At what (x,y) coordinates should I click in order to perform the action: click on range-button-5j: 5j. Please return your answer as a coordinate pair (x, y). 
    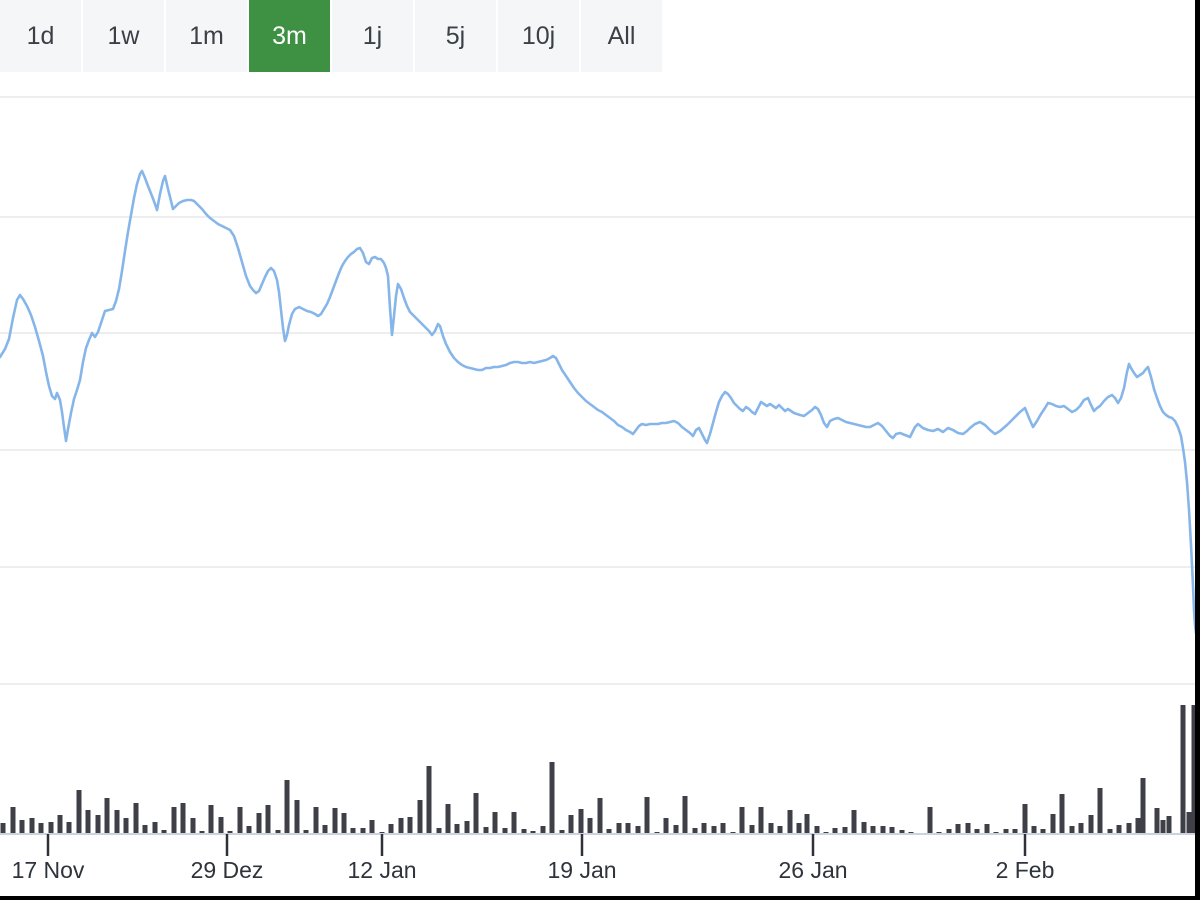
    Looking at the image, I should click on (455, 36).